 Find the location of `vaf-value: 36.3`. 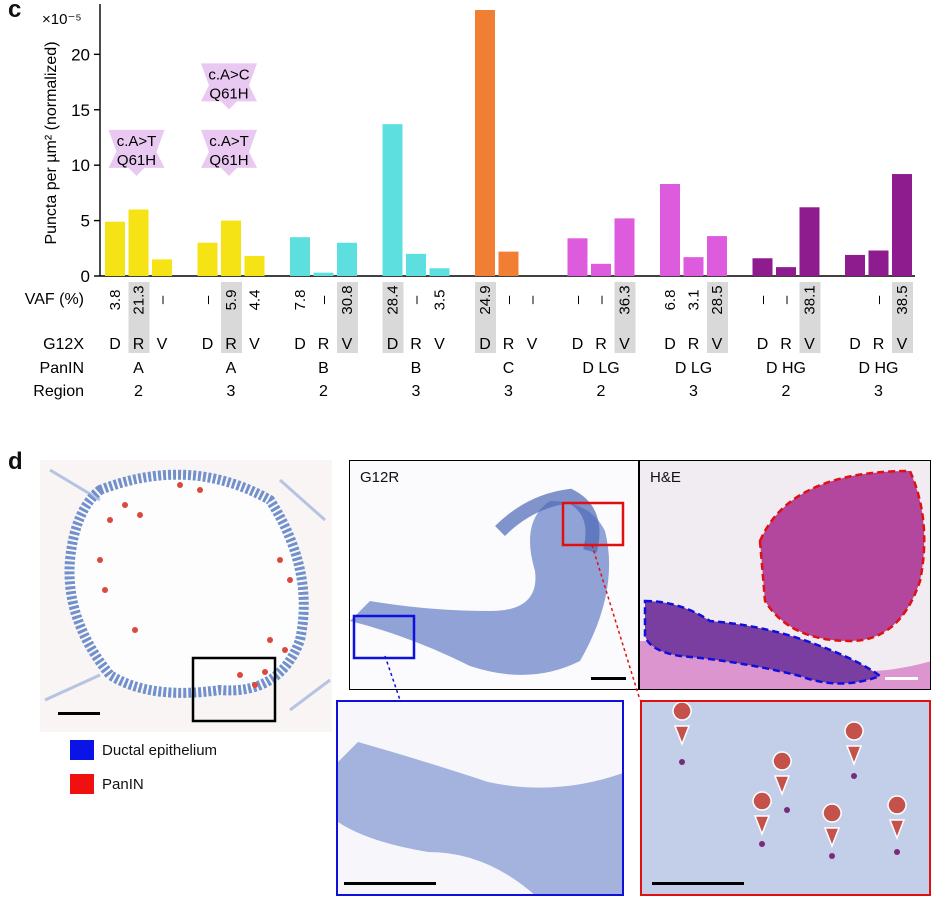

vaf-value: 36.3 is located at coordinates (625, 299).